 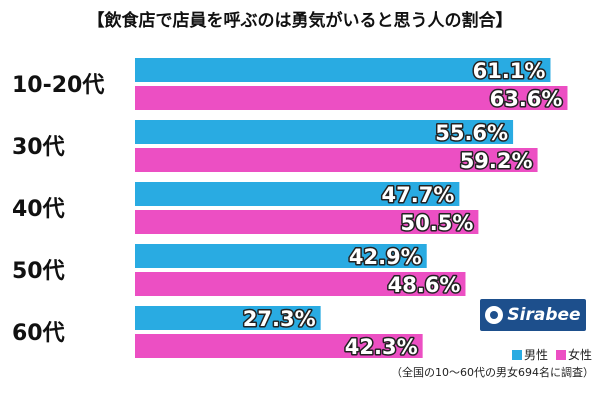 I want to click on data-label: 42.3%, so click(x=381, y=347).